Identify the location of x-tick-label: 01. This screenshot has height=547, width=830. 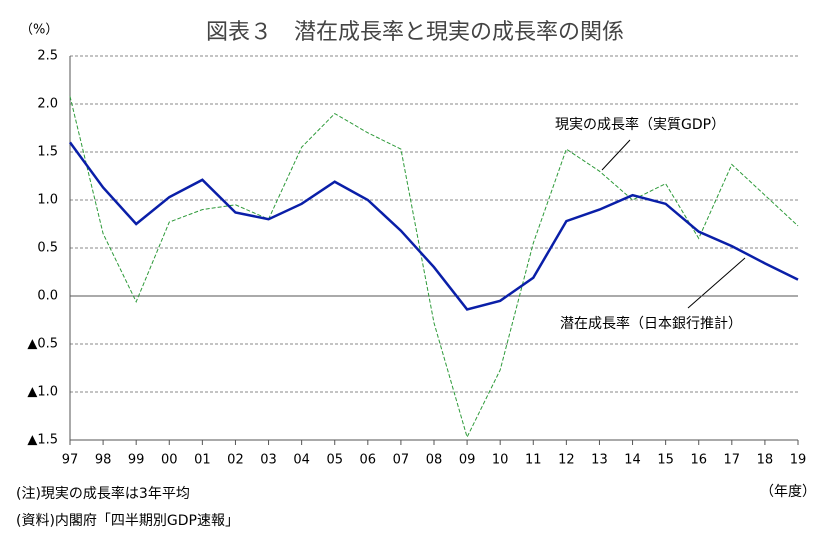
(202, 460).